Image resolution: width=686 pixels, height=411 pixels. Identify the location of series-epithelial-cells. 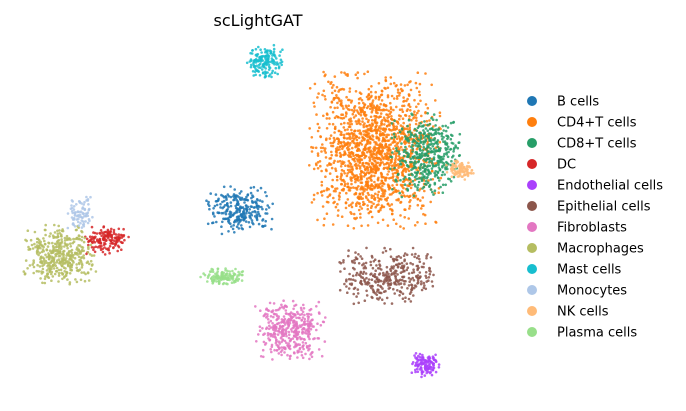
(386, 276).